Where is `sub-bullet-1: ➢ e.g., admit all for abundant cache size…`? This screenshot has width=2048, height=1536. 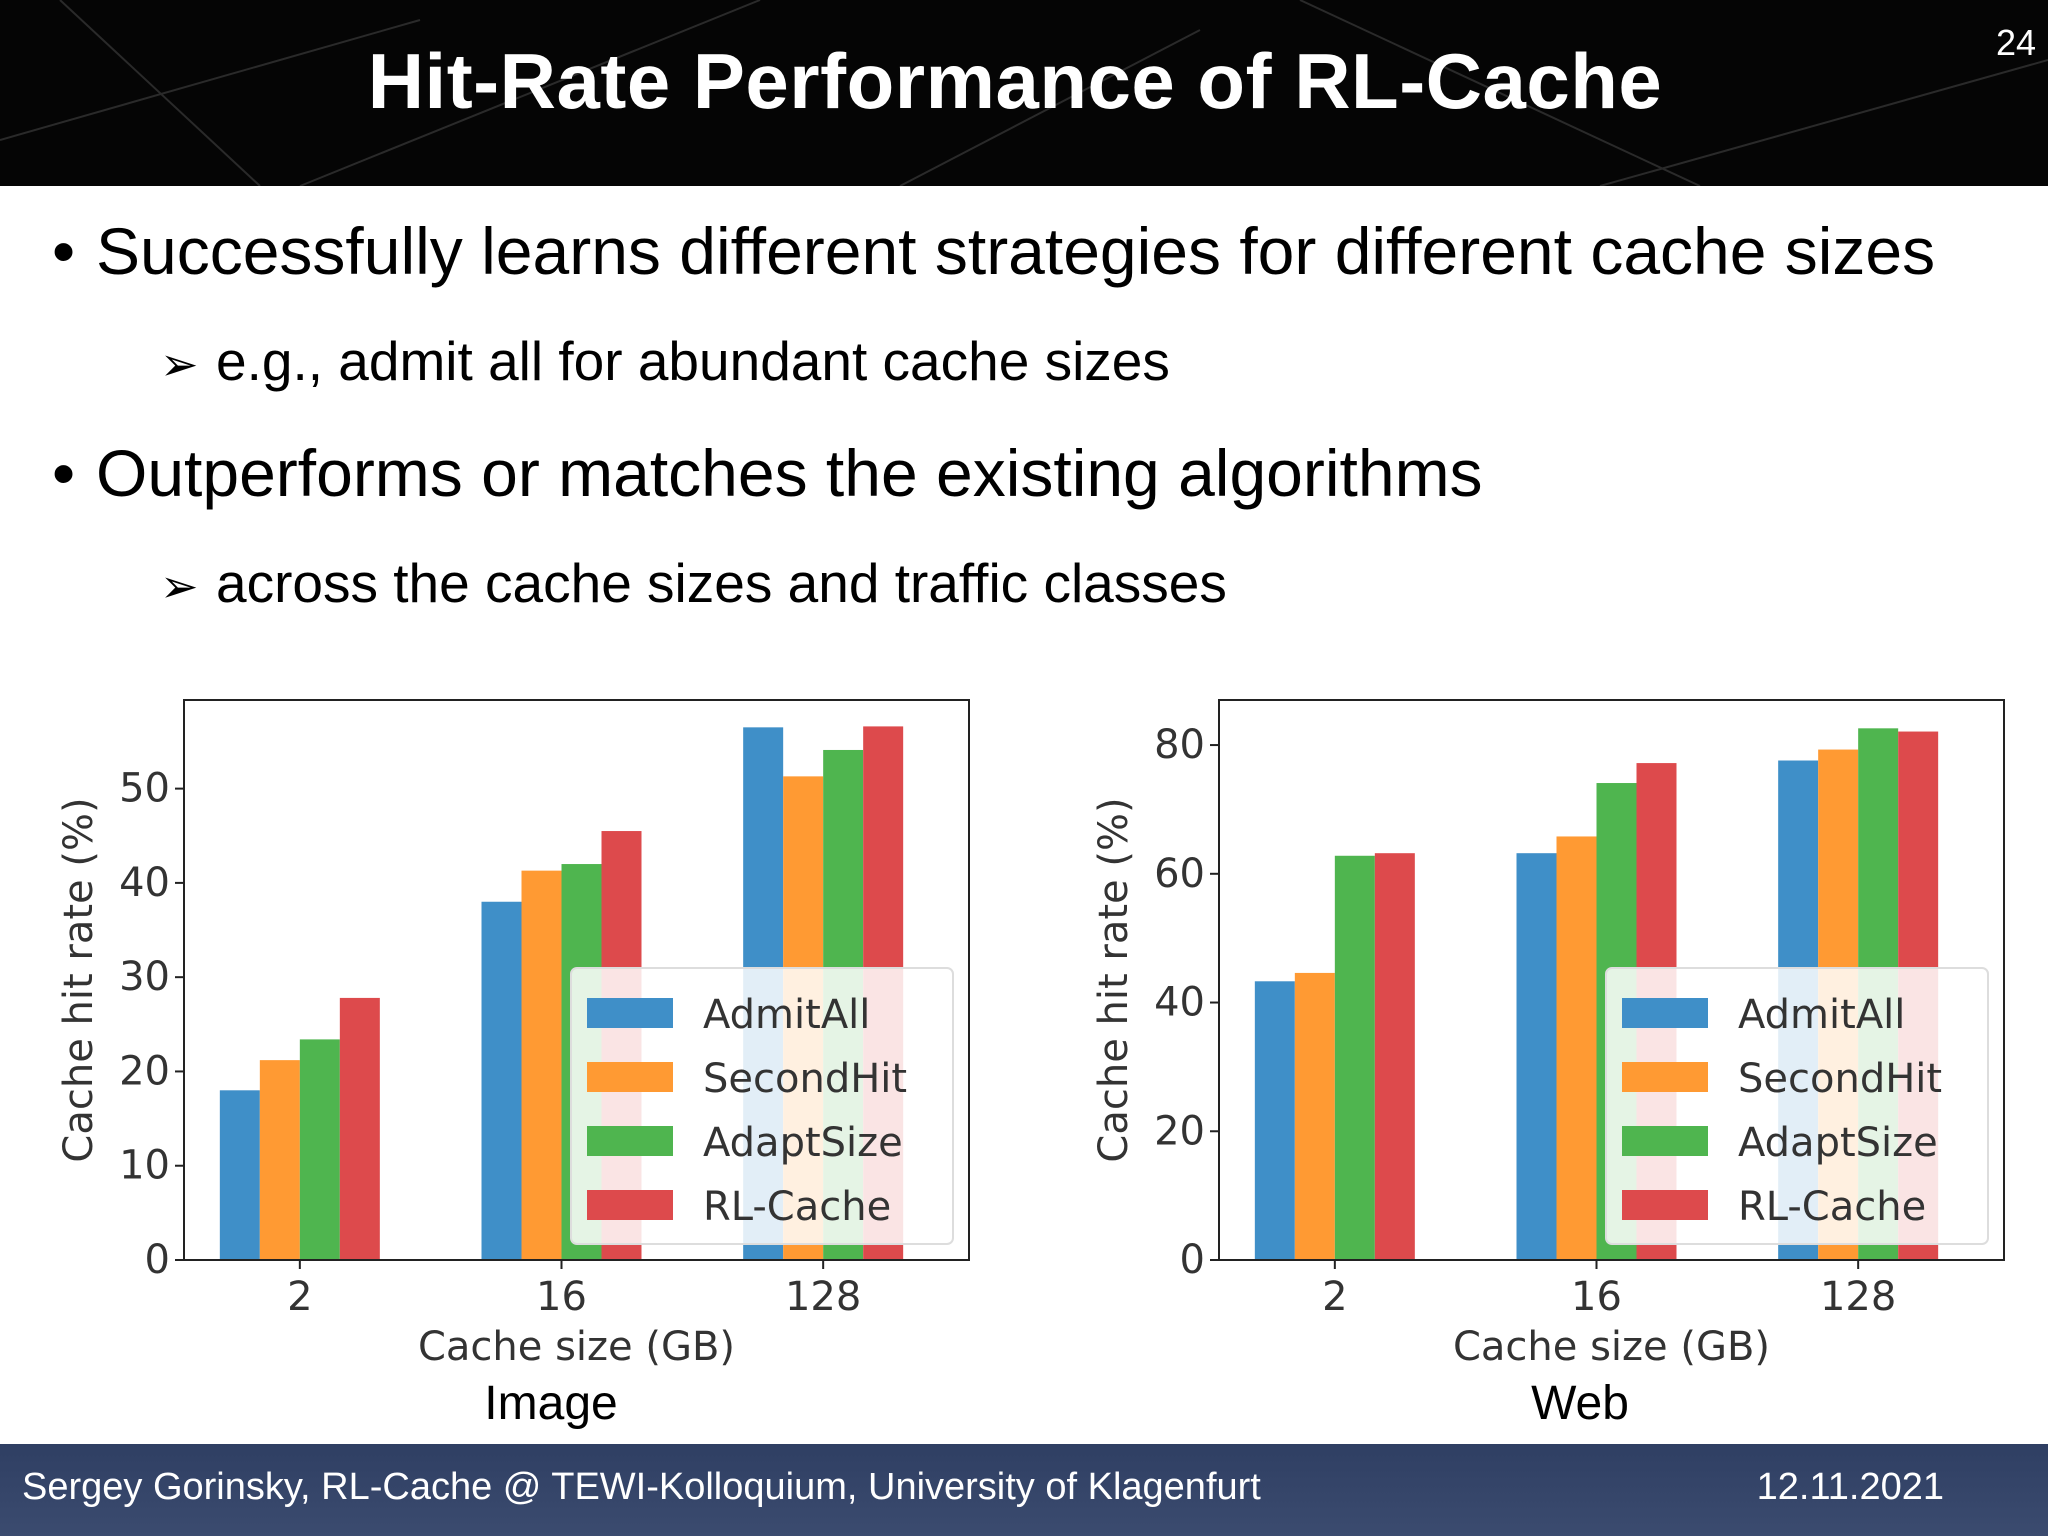 sub-bullet-1: ➢ e.g., admit all for abundant cache size… is located at coordinates (665, 361).